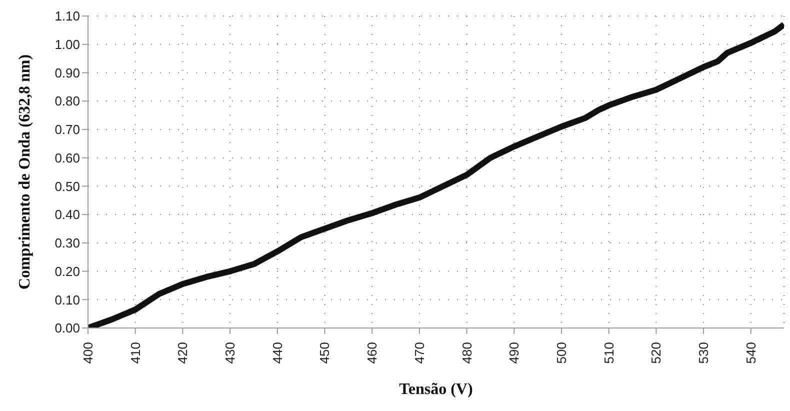 This screenshot has width=790, height=411. What do you see at coordinates (656, 353) in the screenshot?
I see `x-tick-label: 520` at bounding box center [656, 353].